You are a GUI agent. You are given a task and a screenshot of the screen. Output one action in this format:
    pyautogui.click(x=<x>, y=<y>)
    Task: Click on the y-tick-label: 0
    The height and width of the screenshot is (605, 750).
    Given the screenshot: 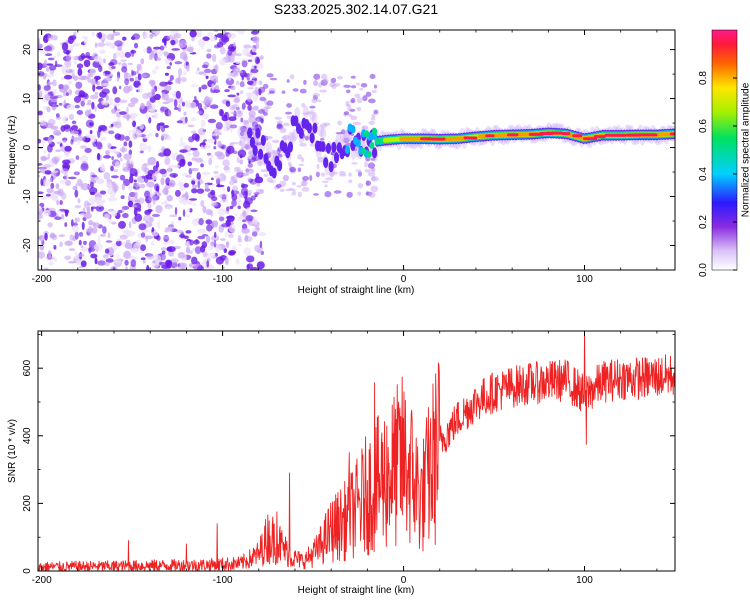 What is the action you would take?
    pyautogui.click(x=27, y=571)
    